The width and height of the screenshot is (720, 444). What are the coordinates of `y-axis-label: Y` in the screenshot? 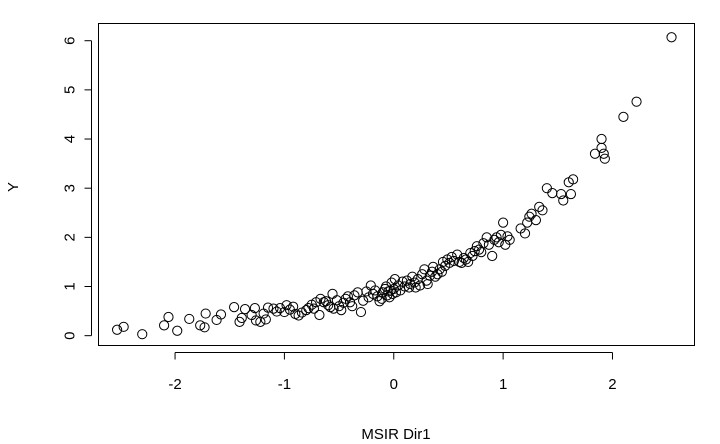 It's located at (13, 187).